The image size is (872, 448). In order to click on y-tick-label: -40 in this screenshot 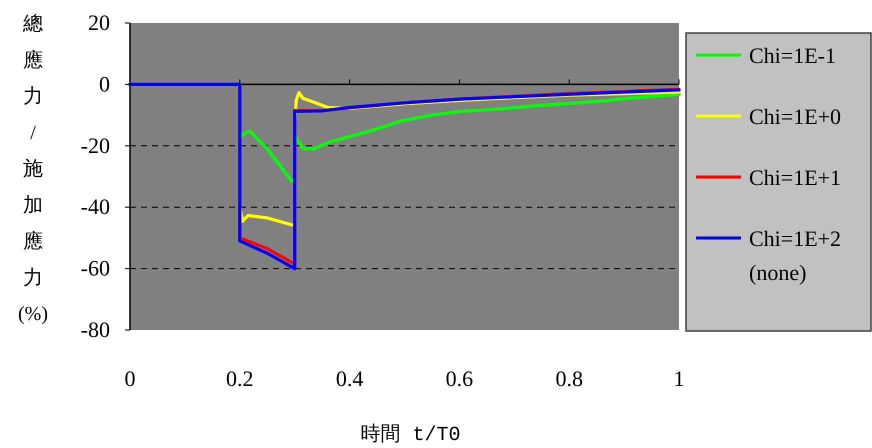, I will do `click(95, 207)`.